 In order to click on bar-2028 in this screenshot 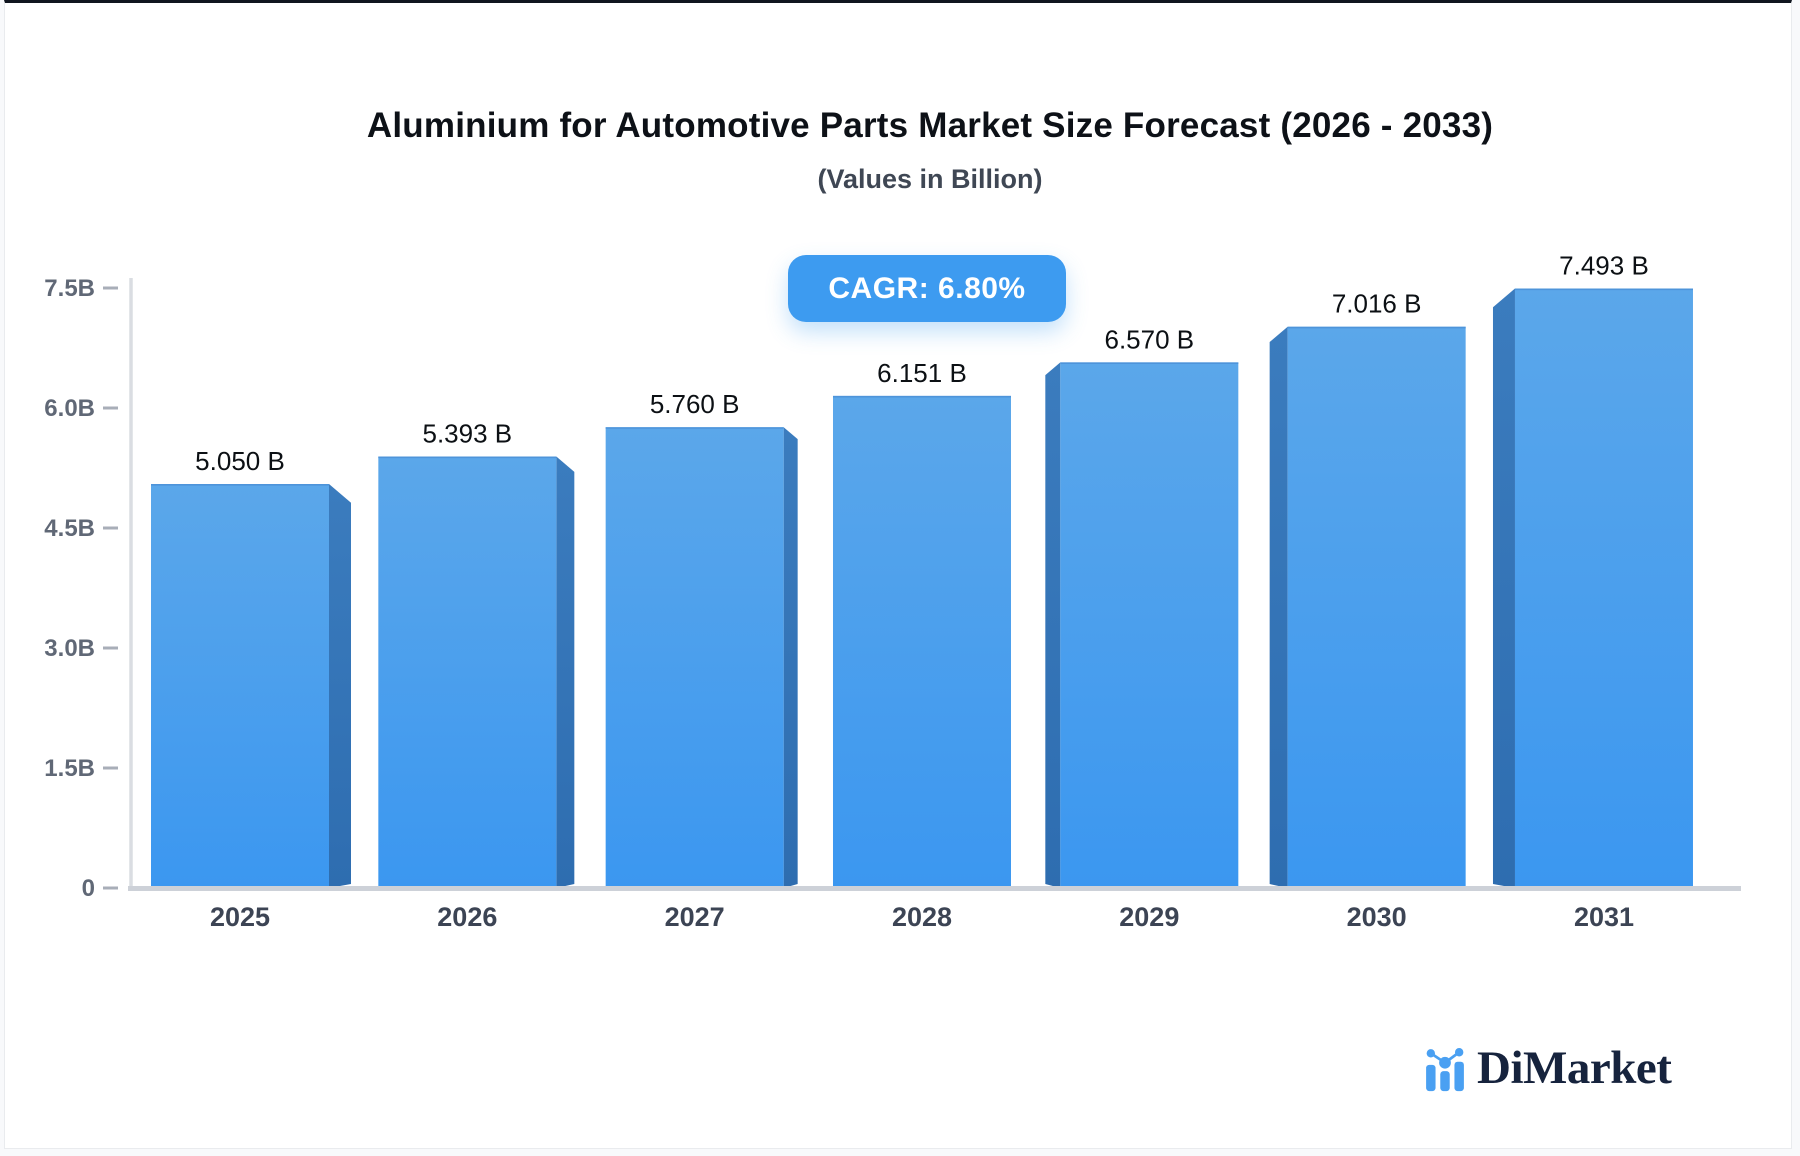, I will do `click(921, 641)`.